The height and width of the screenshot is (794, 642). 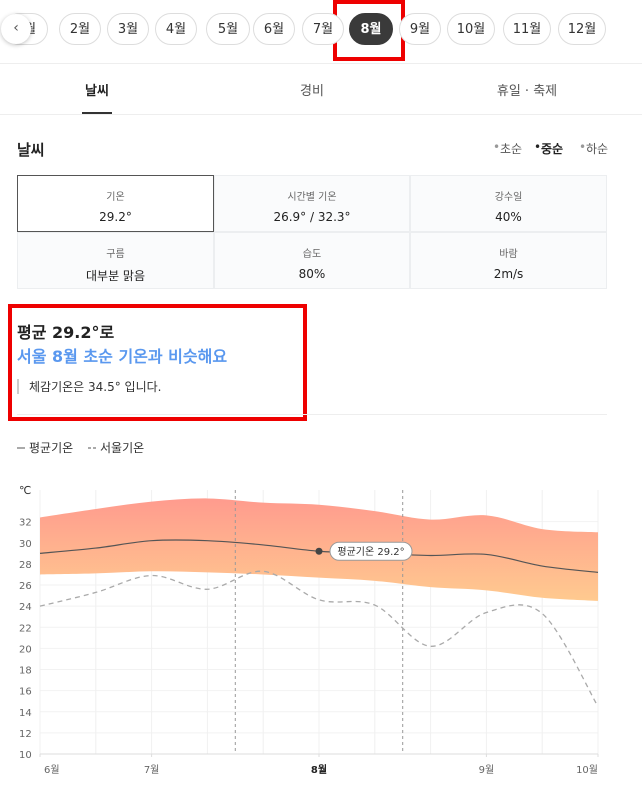 I want to click on y-tick-label: 24, so click(x=25, y=607).